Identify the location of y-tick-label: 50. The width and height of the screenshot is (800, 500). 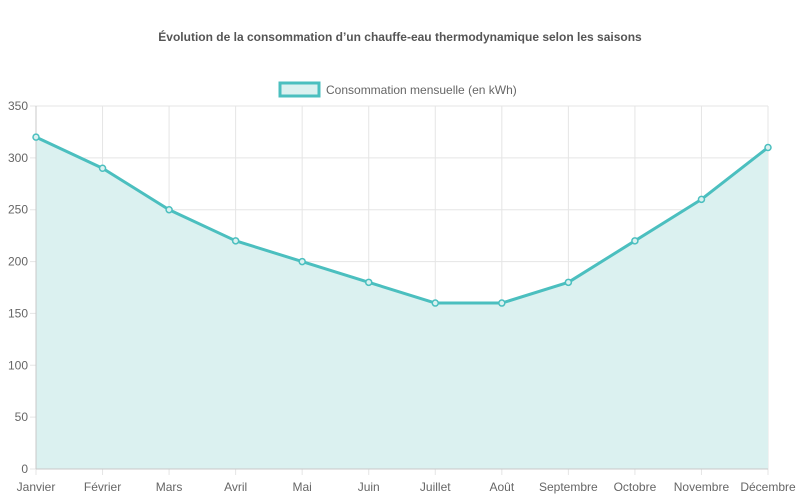
(22, 417).